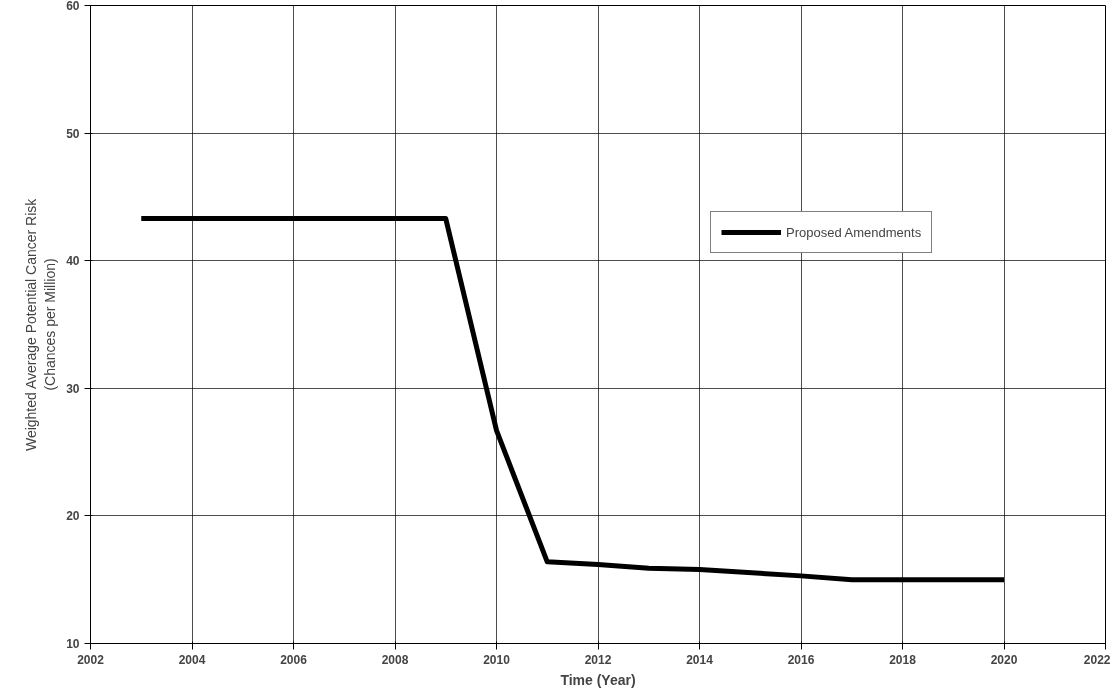  Describe the element at coordinates (598, 659) in the screenshot. I see `x-tick-label: 2012` at that location.